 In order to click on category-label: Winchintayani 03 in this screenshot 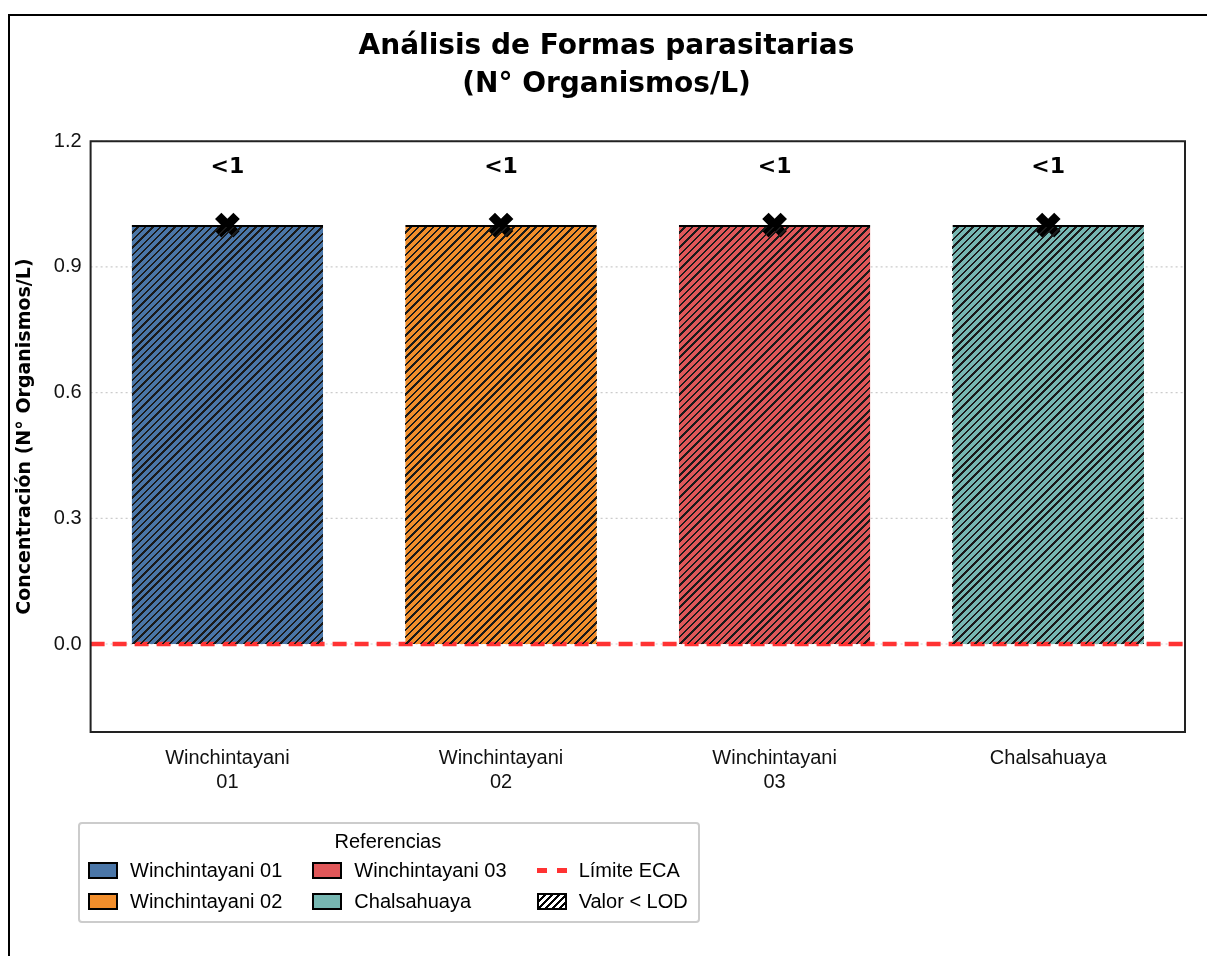, I will do `click(430, 870)`.